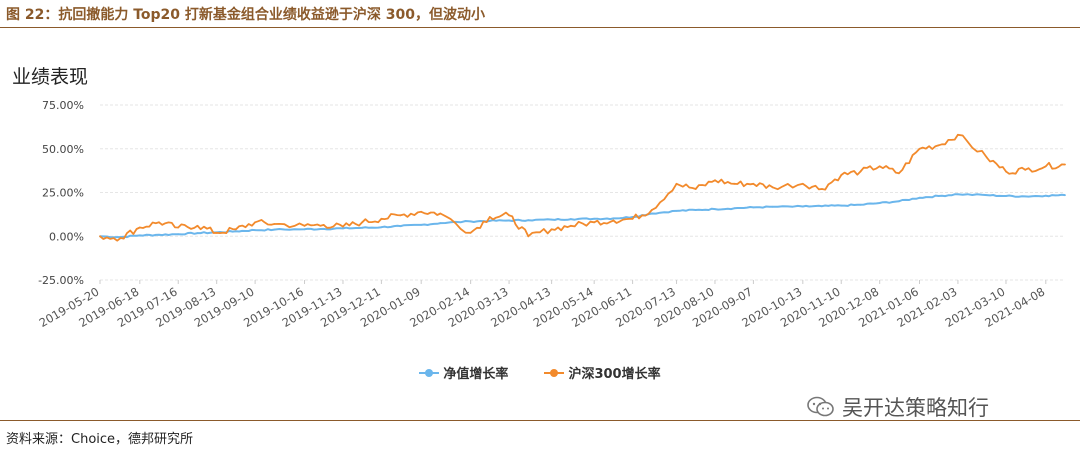  I want to click on legend-item-csi300: 沪深300增长率, so click(602, 372).